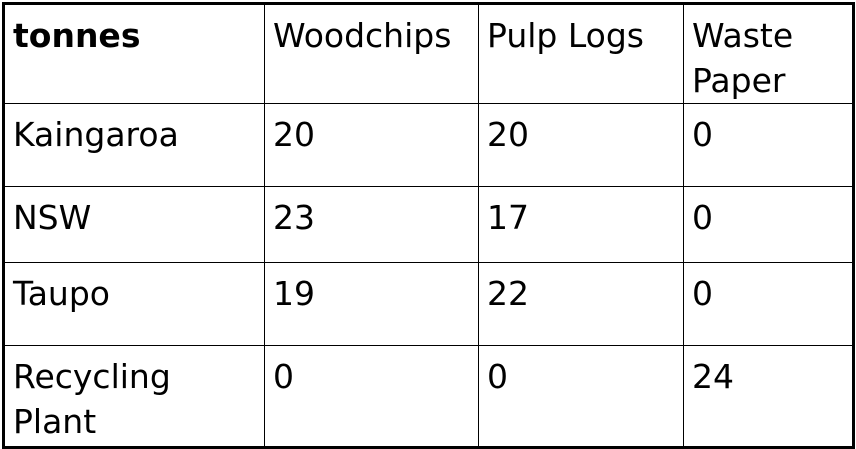 The height and width of the screenshot is (449, 856). What do you see at coordinates (581, 304) in the screenshot?
I see `table-cell: 22` at bounding box center [581, 304].